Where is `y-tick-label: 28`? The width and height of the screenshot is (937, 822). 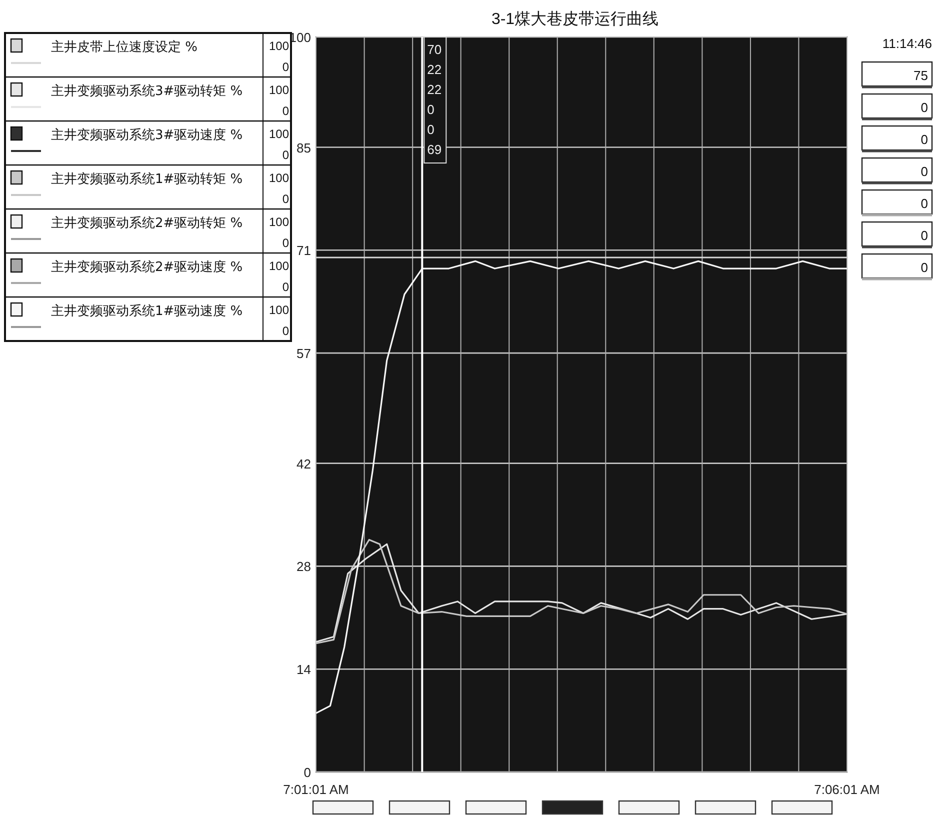 y-tick-label: 28 is located at coordinates (303, 566).